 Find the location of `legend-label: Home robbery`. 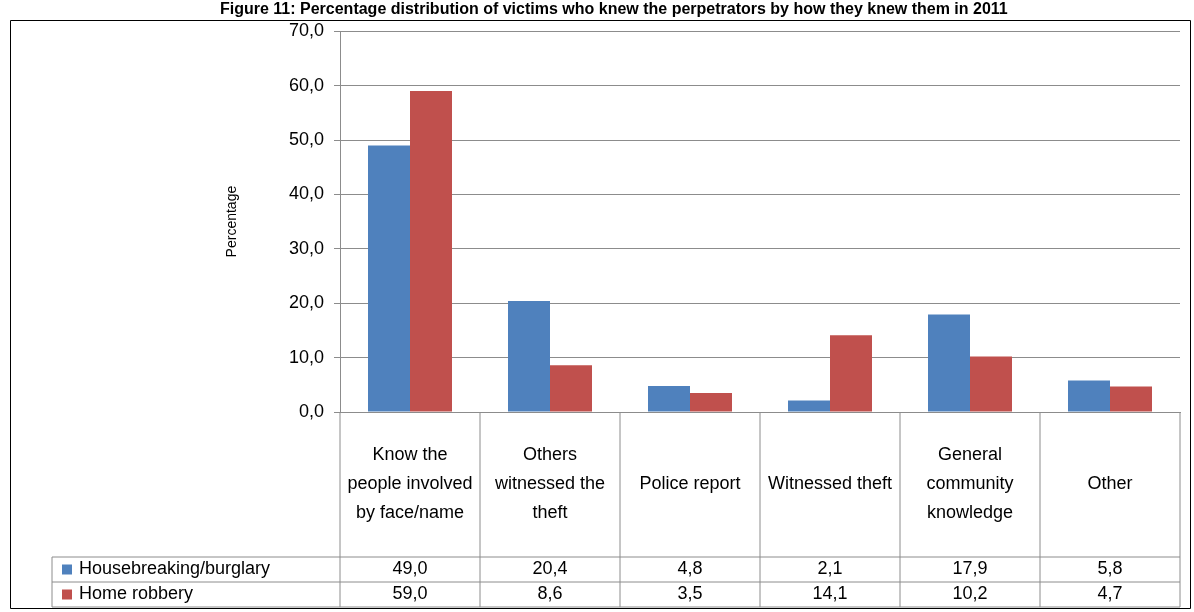

legend-label: Home robbery is located at coordinates (136, 593).